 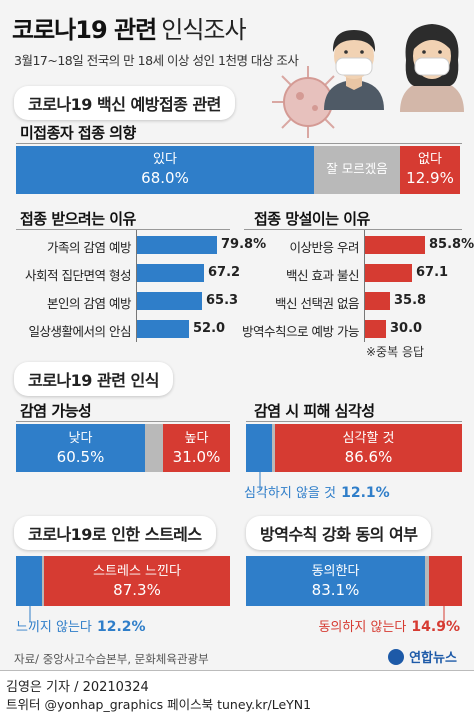 What do you see at coordinates (115, 533) in the screenshot?
I see `section-label-stress: 코로나19로 인한 스트레스` at bounding box center [115, 533].